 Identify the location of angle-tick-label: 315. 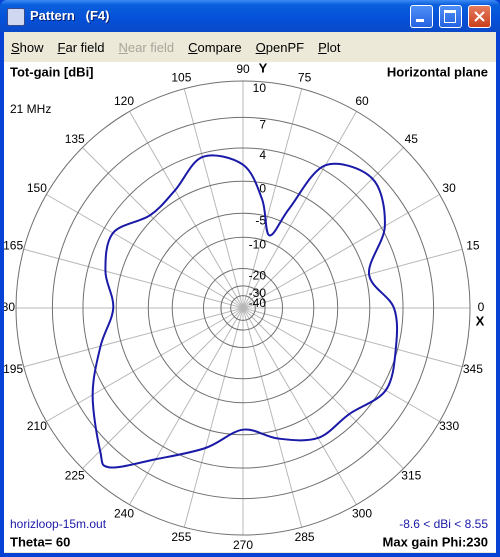
(411, 475).